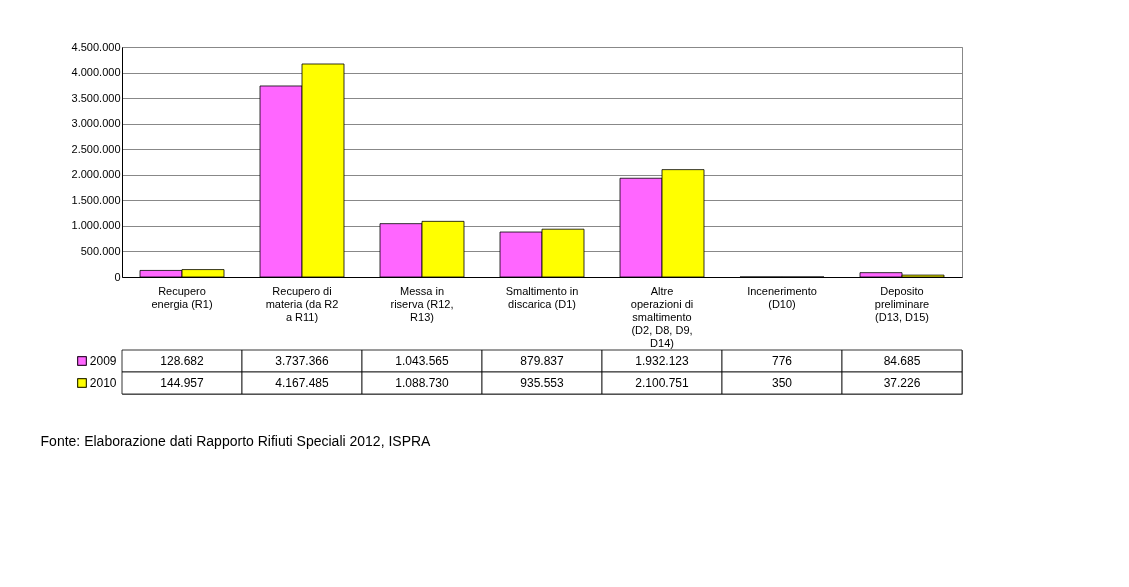 Image resolution: width=1129 pixels, height=587 pixels. I want to click on y-tick-label: 4.000.000, so click(96, 72).